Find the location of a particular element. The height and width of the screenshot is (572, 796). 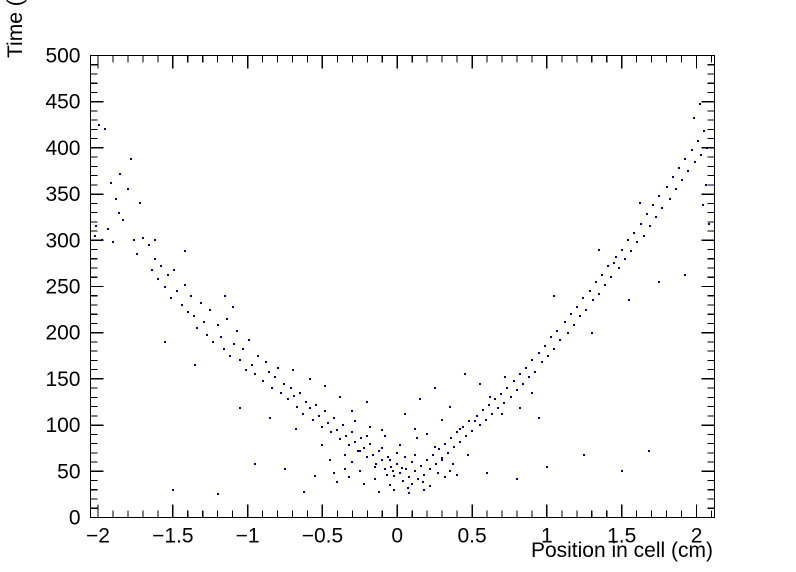

x-tick-label: −2 is located at coordinates (98, 536).